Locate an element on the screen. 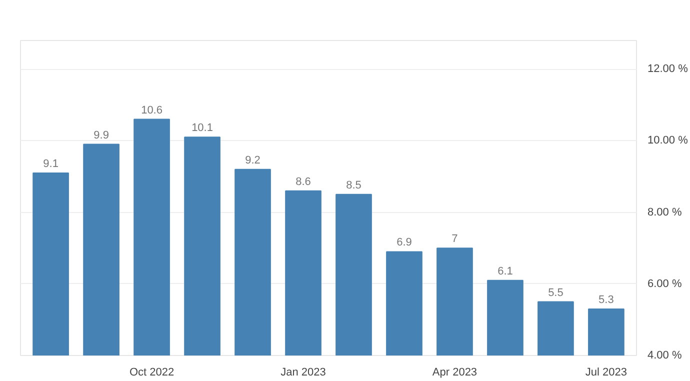  data-label: 6.9 is located at coordinates (404, 242).